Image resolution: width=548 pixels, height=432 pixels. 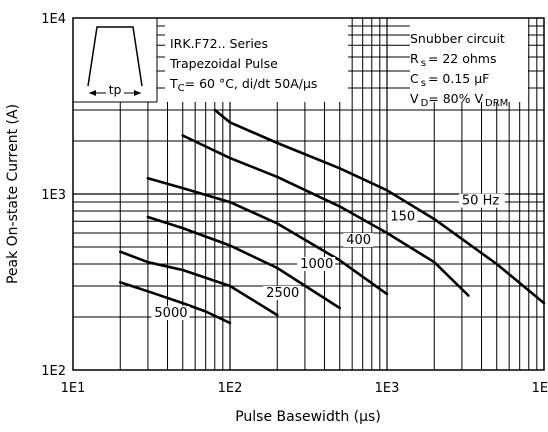 What do you see at coordinates (53, 19) in the screenshot?
I see `y-tick-label: 1E4` at bounding box center [53, 19].